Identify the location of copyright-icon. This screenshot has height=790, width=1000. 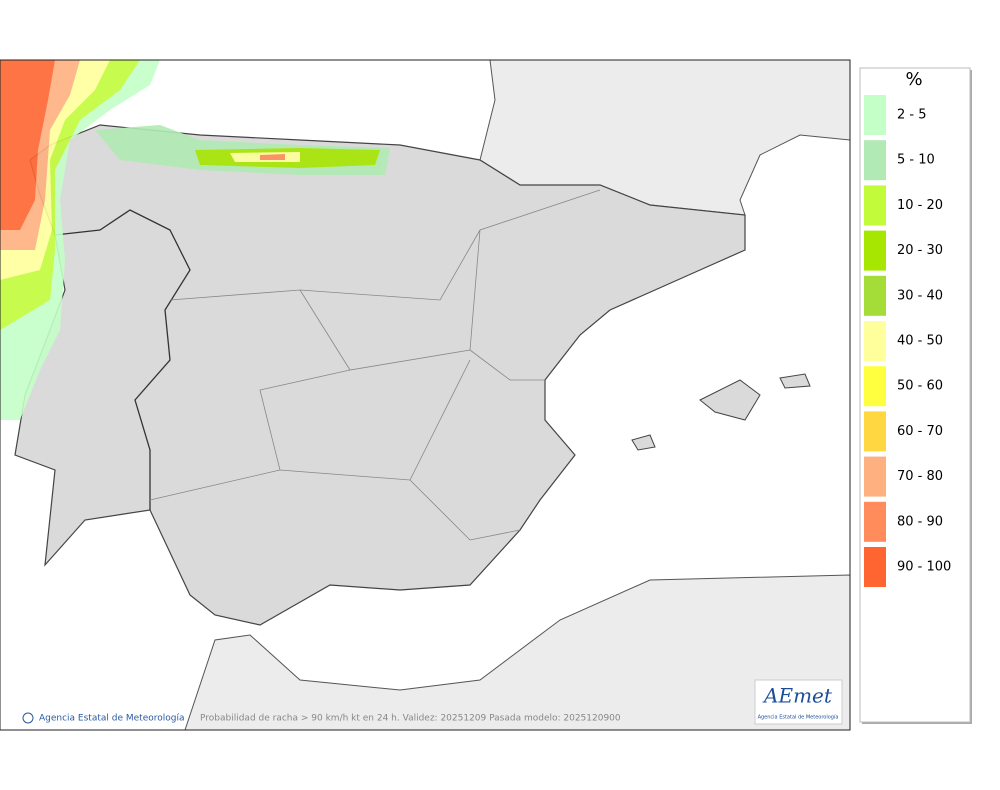
(28, 718).